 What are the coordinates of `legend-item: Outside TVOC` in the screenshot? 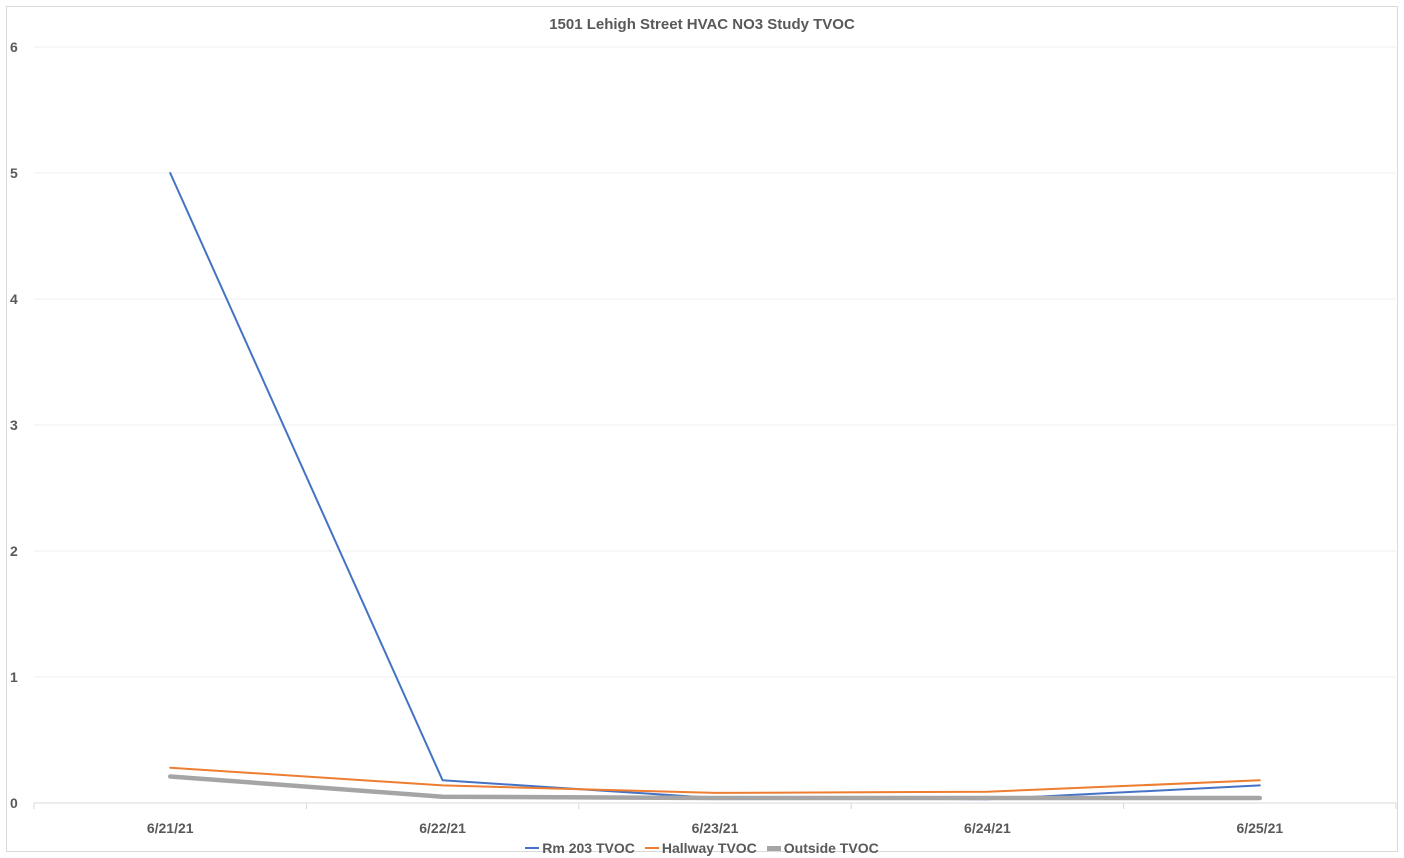 It's located at (822, 848).